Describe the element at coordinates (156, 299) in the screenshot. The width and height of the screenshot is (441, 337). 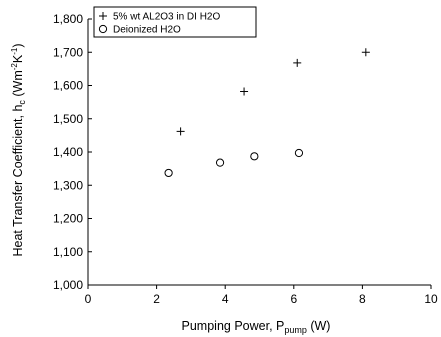
I see `x-tick-label: 2` at that location.